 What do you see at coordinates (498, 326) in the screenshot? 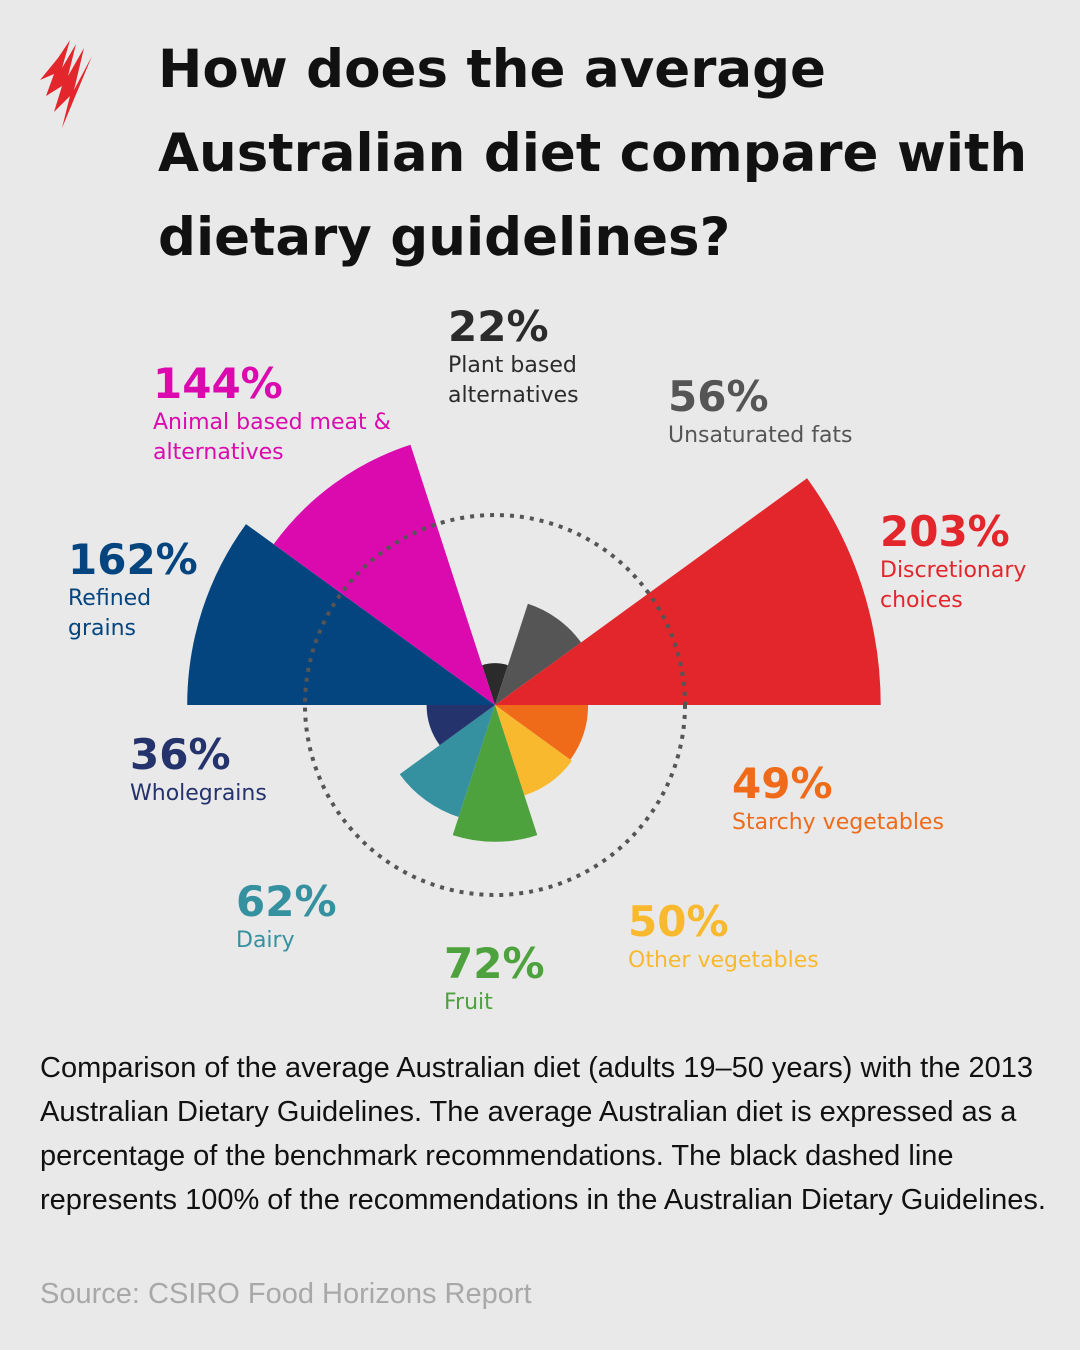
I see `value-label: 22%` at bounding box center [498, 326].